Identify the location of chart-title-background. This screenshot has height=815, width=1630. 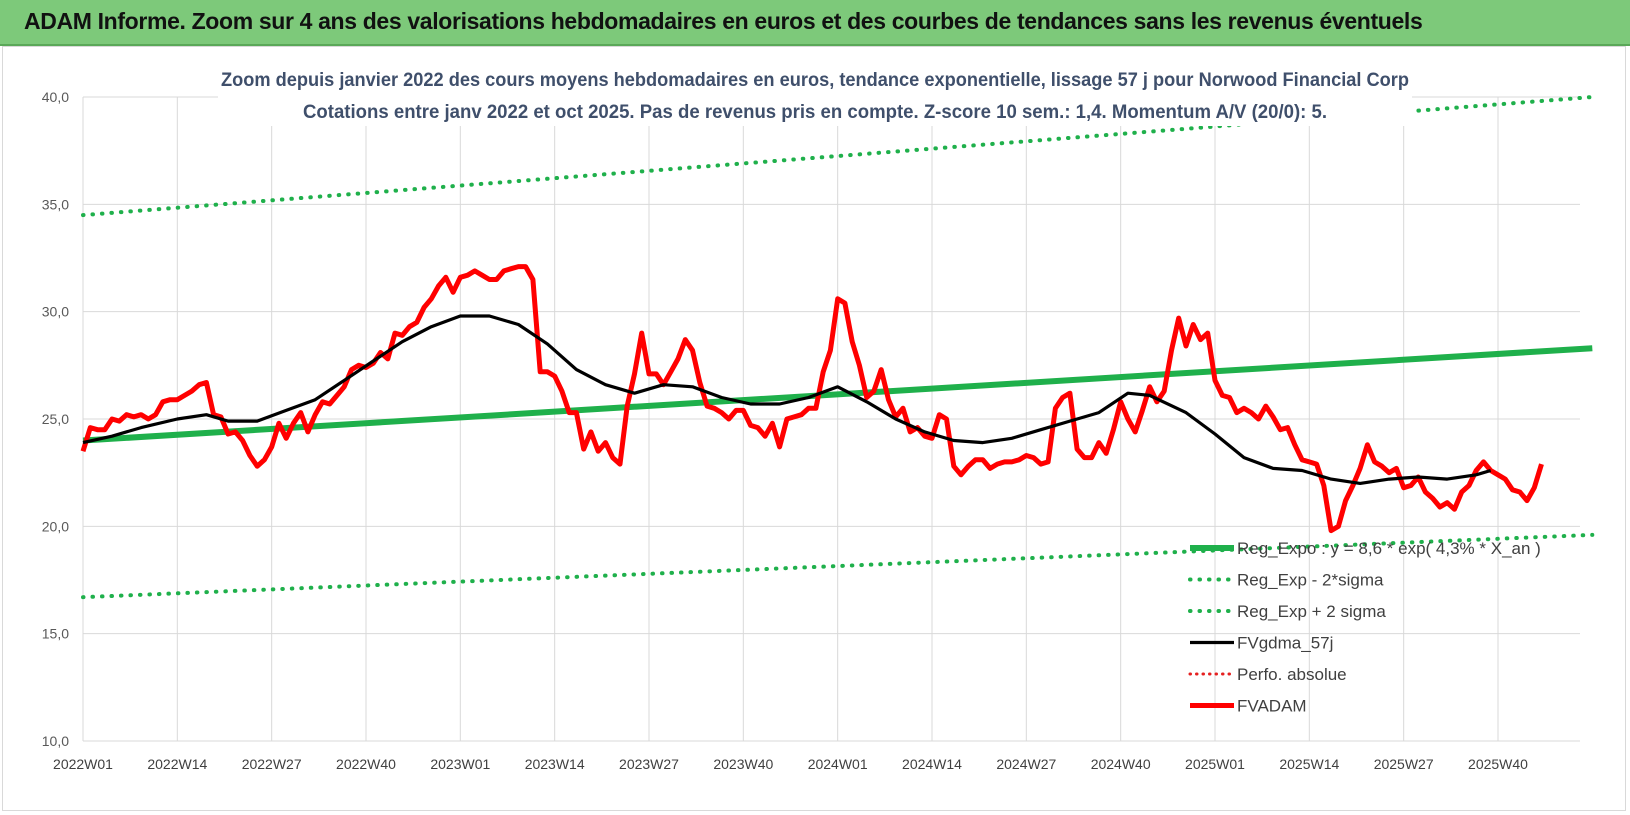
(815, 95).